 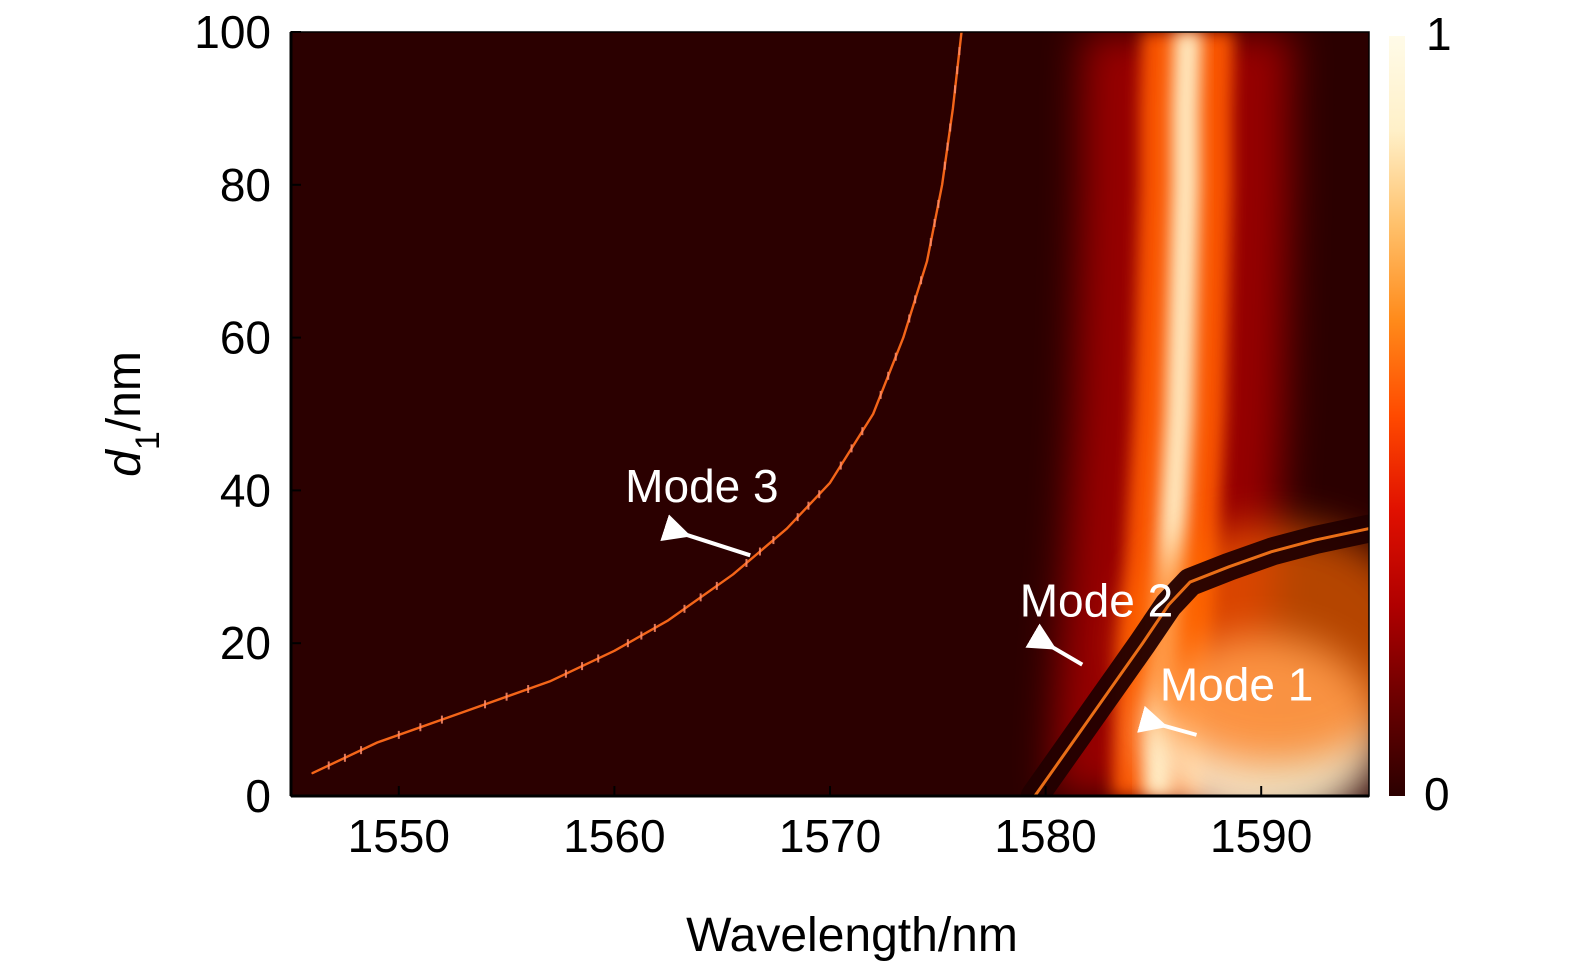 I want to click on y-tick-label: 40, so click(x=245, y=490).